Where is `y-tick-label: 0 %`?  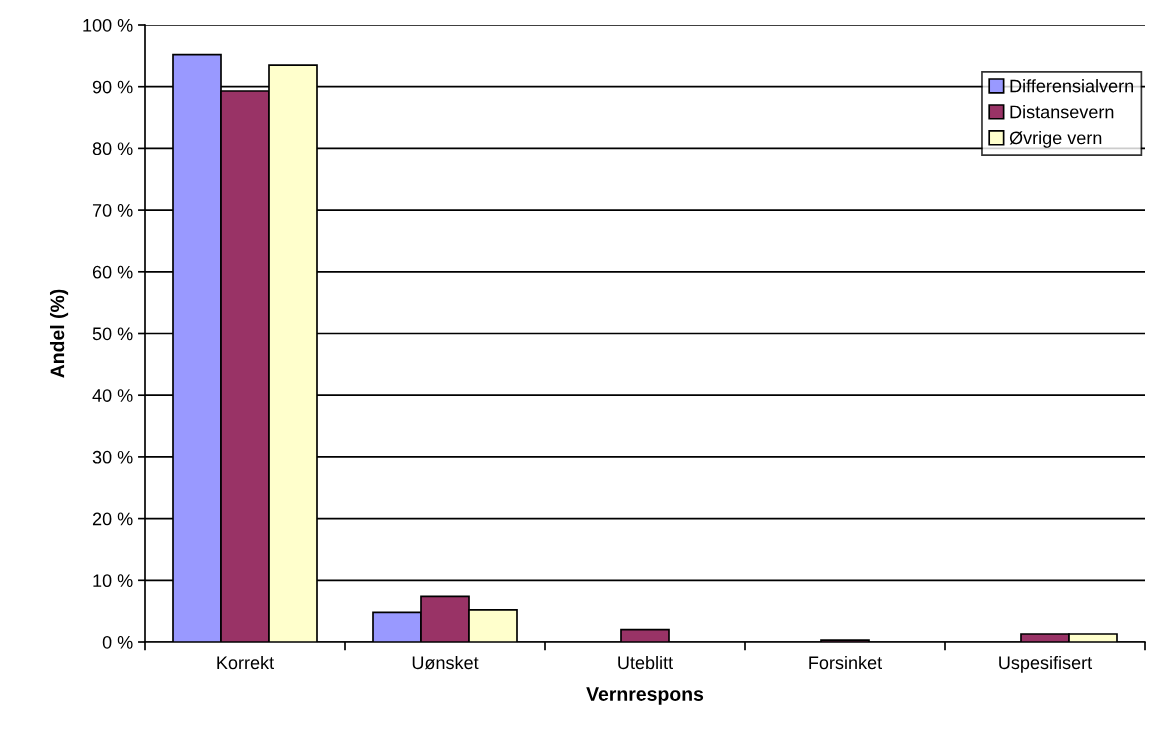
y-tick-label: 0 % is located at coordinates (117, 642).